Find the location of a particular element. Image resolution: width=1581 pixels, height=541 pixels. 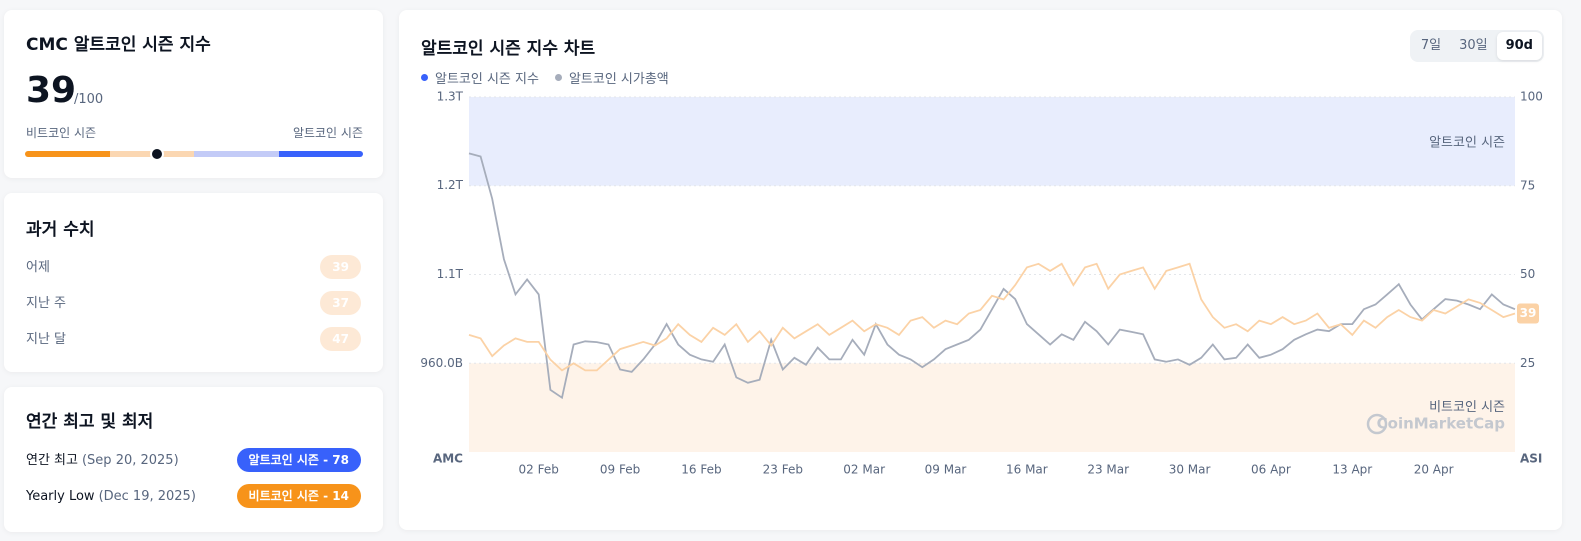

history-row: 지난 주 37 is located at coordinates (193, 304).